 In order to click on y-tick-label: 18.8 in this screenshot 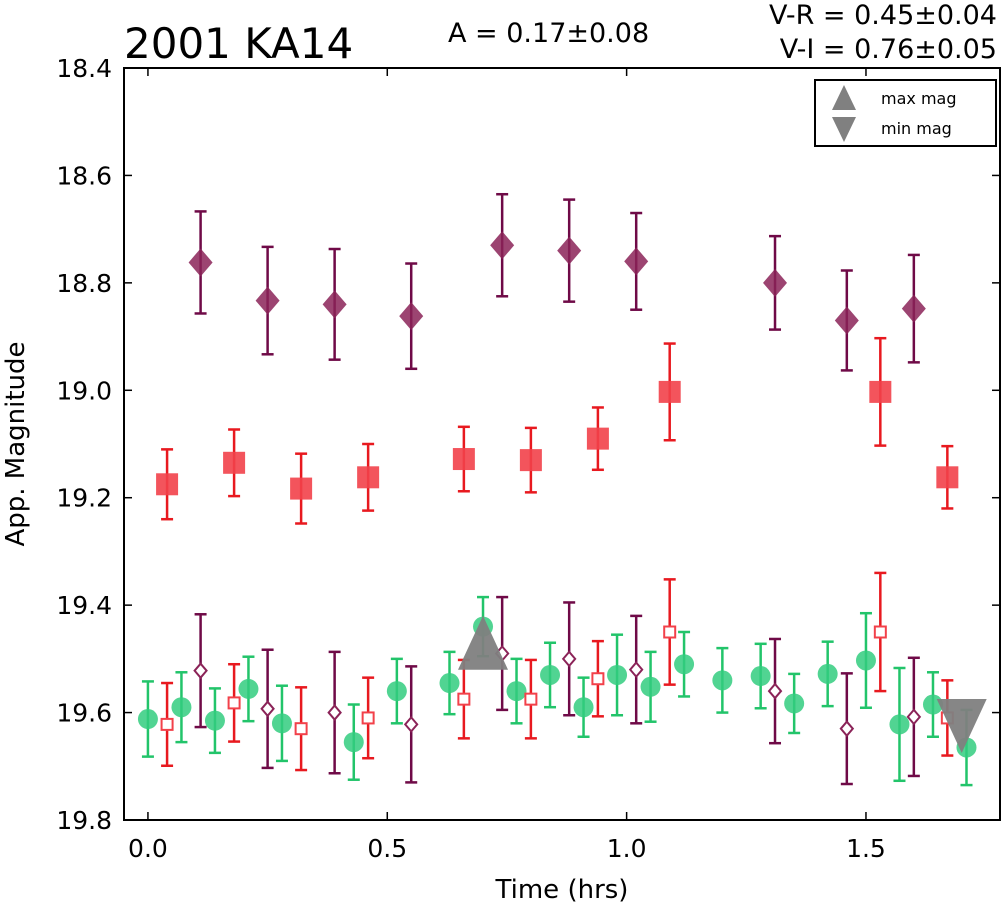, I will do `click(84, 283)`.